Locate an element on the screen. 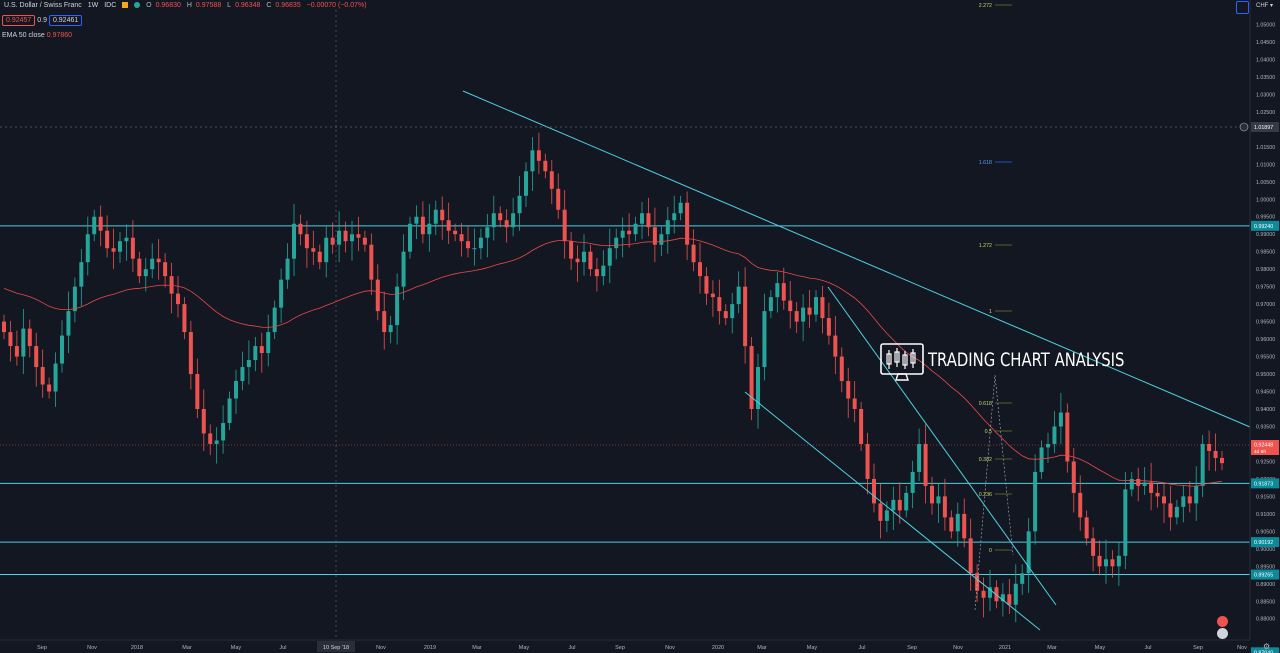  settings-gear-icon: ⚙ is located at coordinates (1267, 646).